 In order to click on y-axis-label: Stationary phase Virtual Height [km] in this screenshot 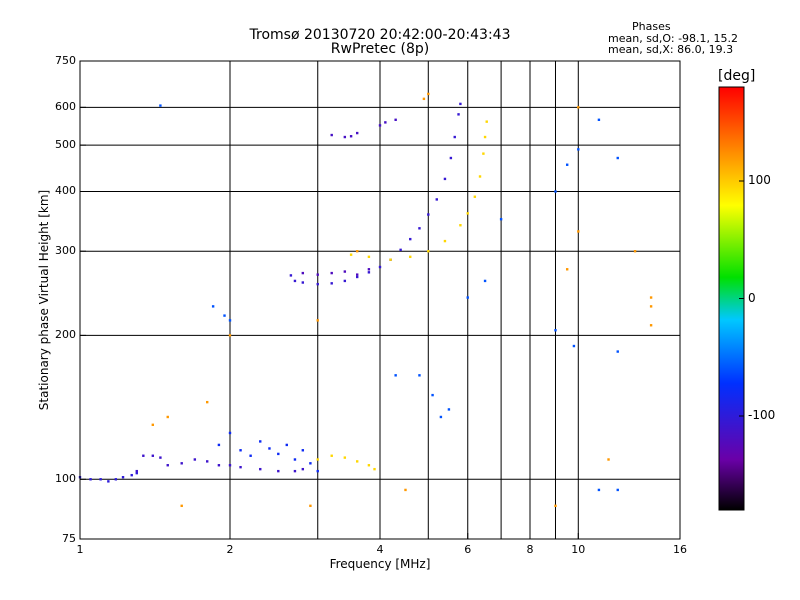, I will do `click(44, 300)`.